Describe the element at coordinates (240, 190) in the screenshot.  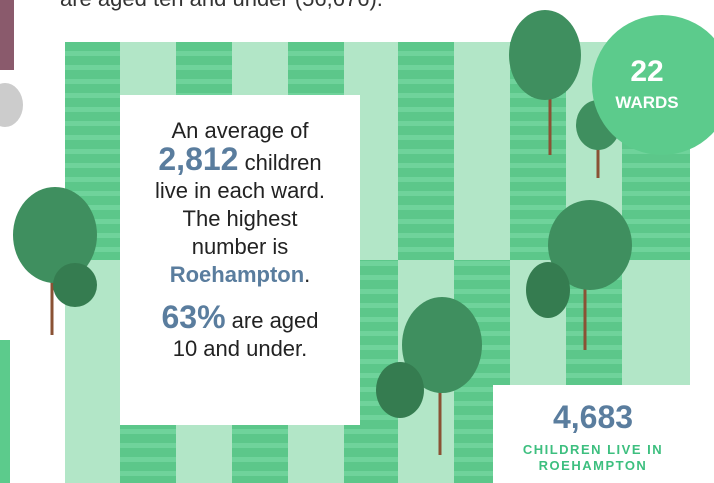
I see `text: live in each ward.` at that location.